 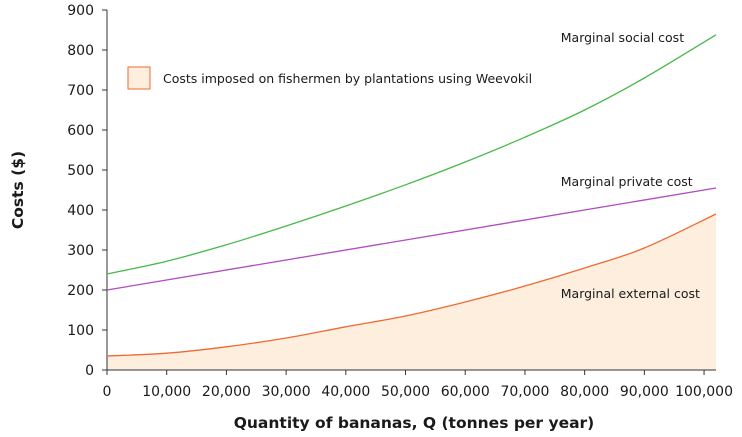 I want to click on x-tick-label-60000: 60,000, so click(x=465, y=392).